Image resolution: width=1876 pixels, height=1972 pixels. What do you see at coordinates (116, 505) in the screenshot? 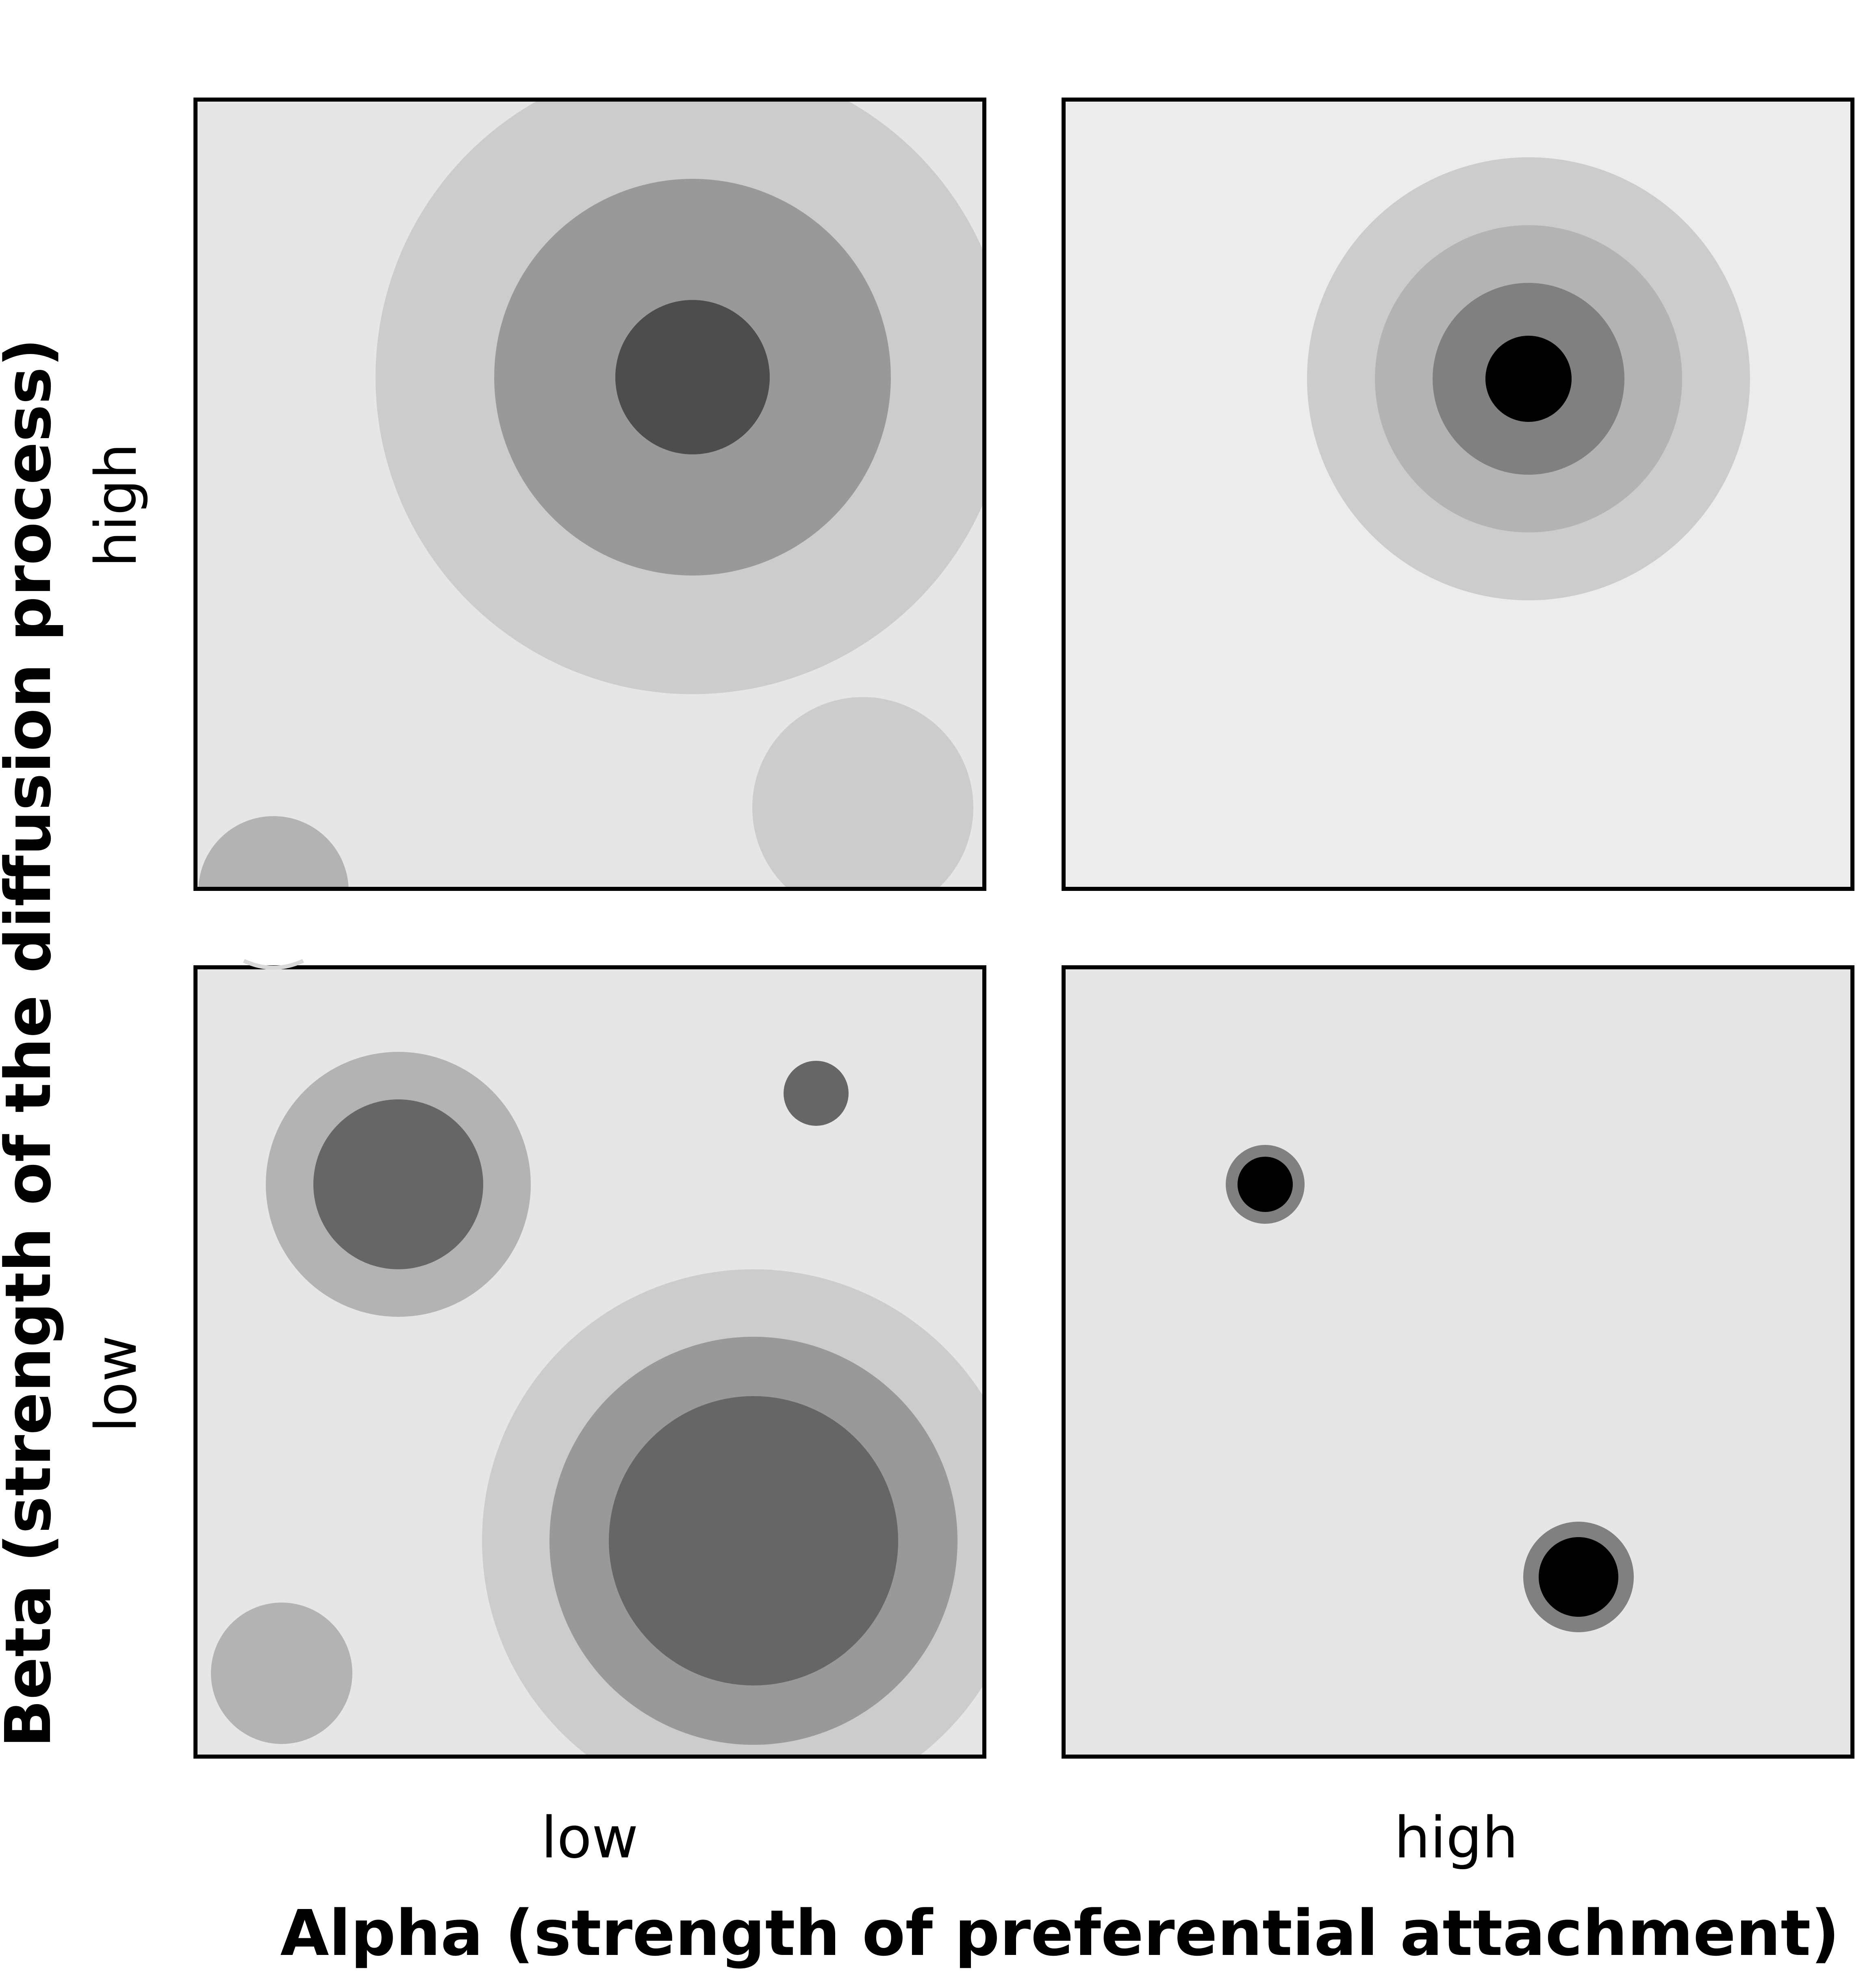
I see `y-axis-high-label: high` at bounding box center [116, 505].